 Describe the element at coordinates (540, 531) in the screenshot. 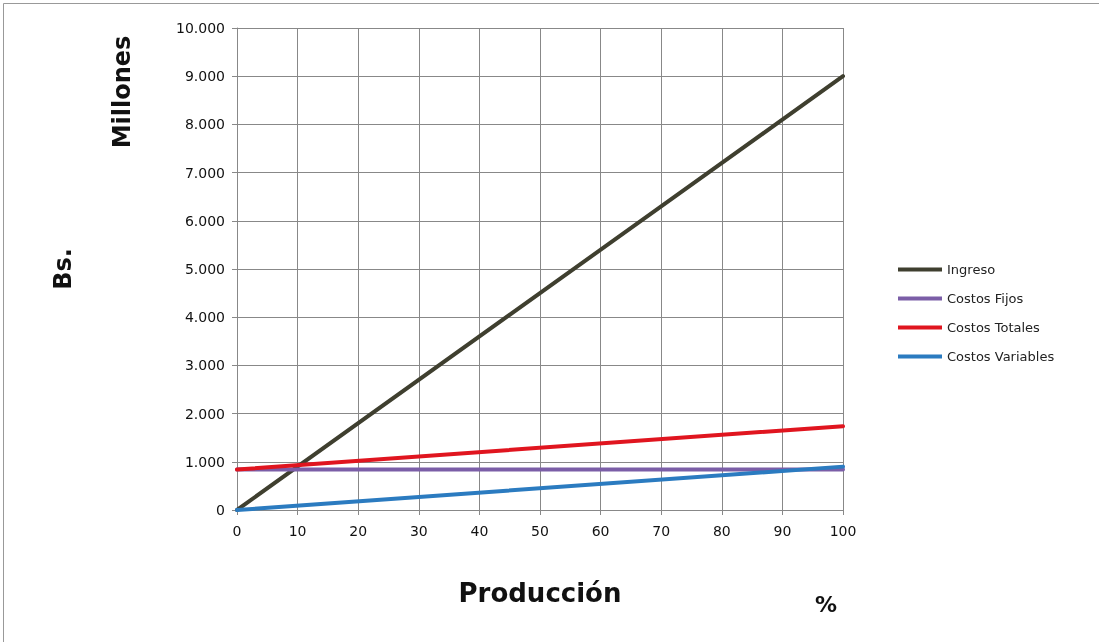

I see `x-tick-label: 50` at that location.